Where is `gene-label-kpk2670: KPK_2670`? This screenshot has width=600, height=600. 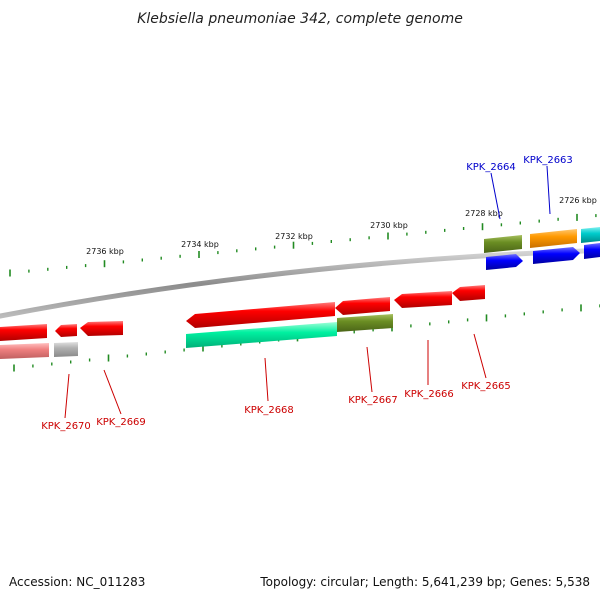 gene-label-kpk2670: KPK_2670 is located at coordinates (66, 426).